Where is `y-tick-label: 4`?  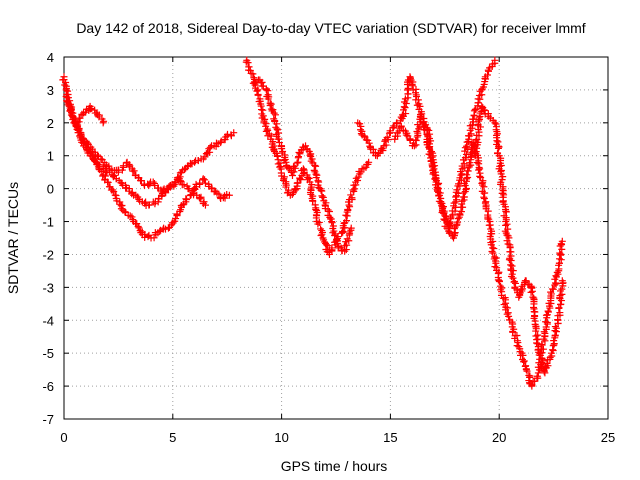 y-tick-label: 4 is located at coordinates (50, 57).